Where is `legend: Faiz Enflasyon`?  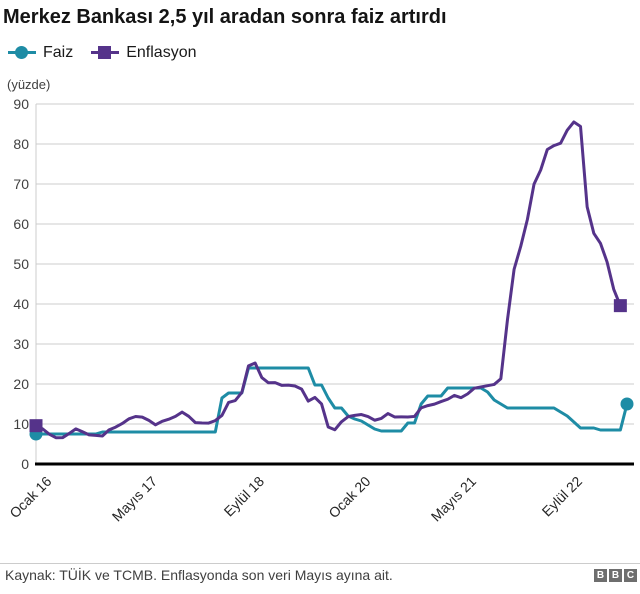
legend: Faiz Enflasyon is located at coordinates (102, 53).